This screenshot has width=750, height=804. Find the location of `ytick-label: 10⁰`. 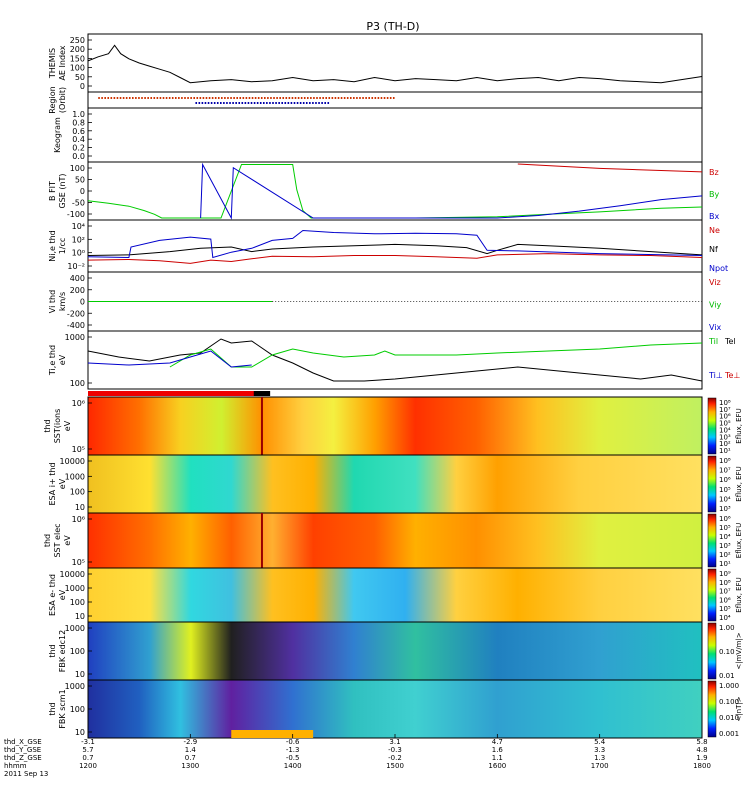

ytick-label: 10⁰ is located at coordinates (78, 253).